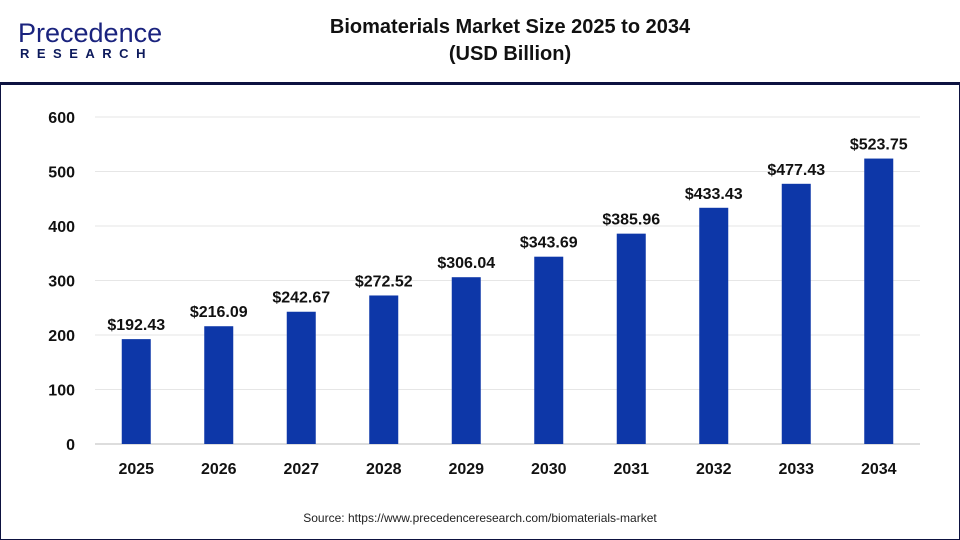 Image resolution: width=960 pixels, height=540 pixels. What do you see at coordinates (510, 27) in the screenshot?
I see `title-line1: Biomaterials Market Size 2025 to 2034` at bounding box center [510, 27].